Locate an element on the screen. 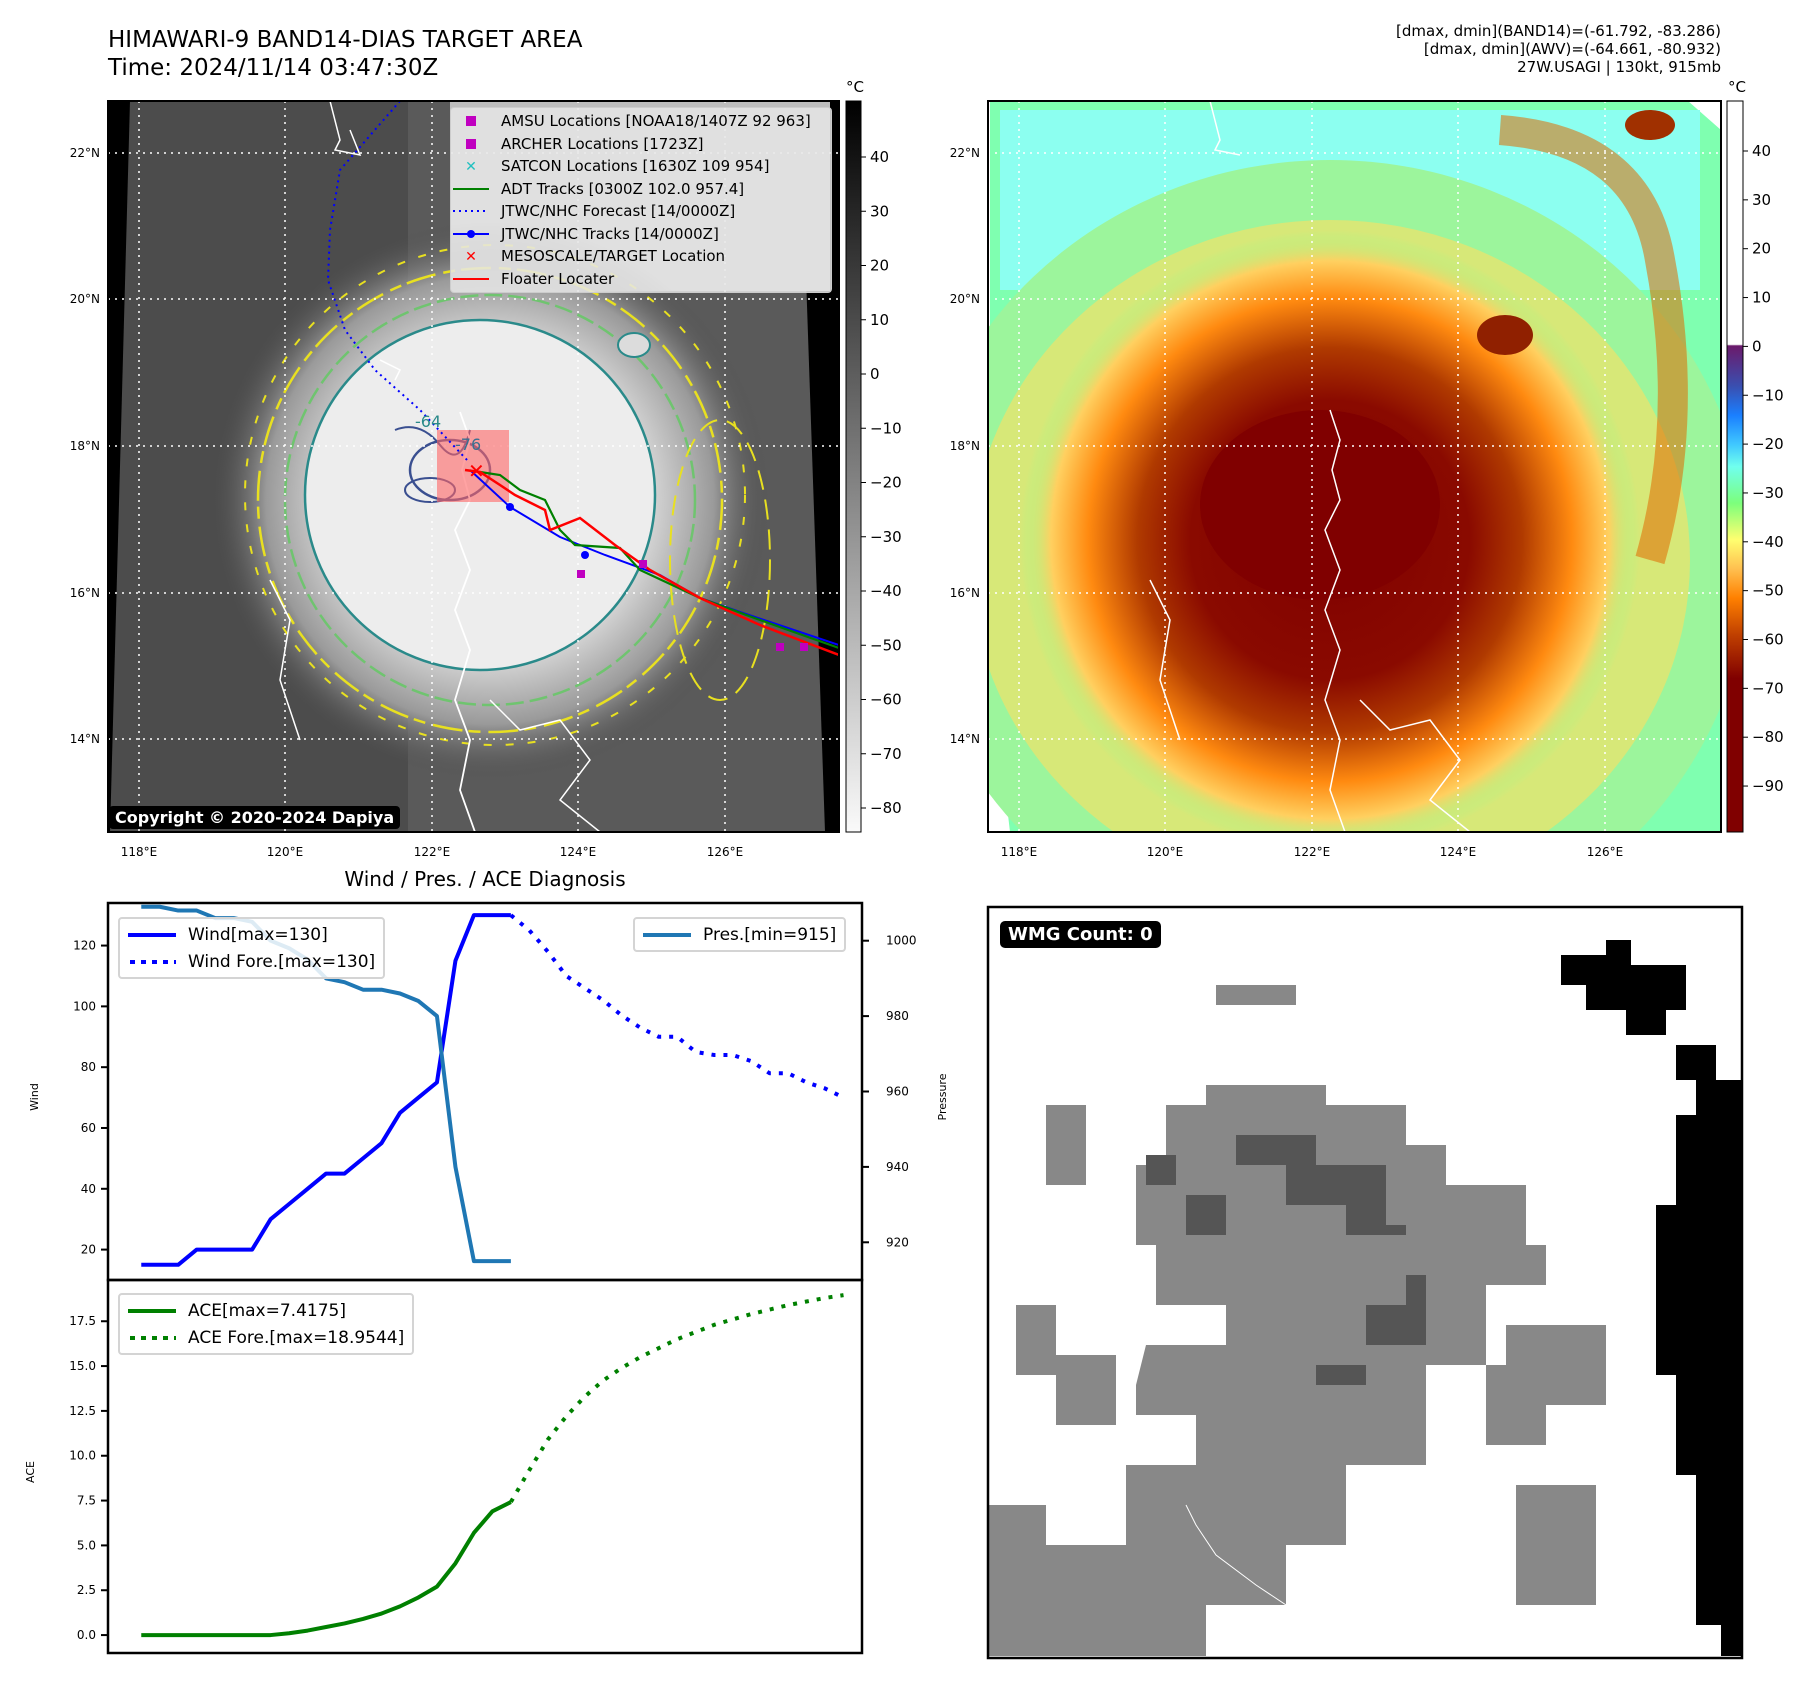  left-colorbar is located at coordinates (853, 466).